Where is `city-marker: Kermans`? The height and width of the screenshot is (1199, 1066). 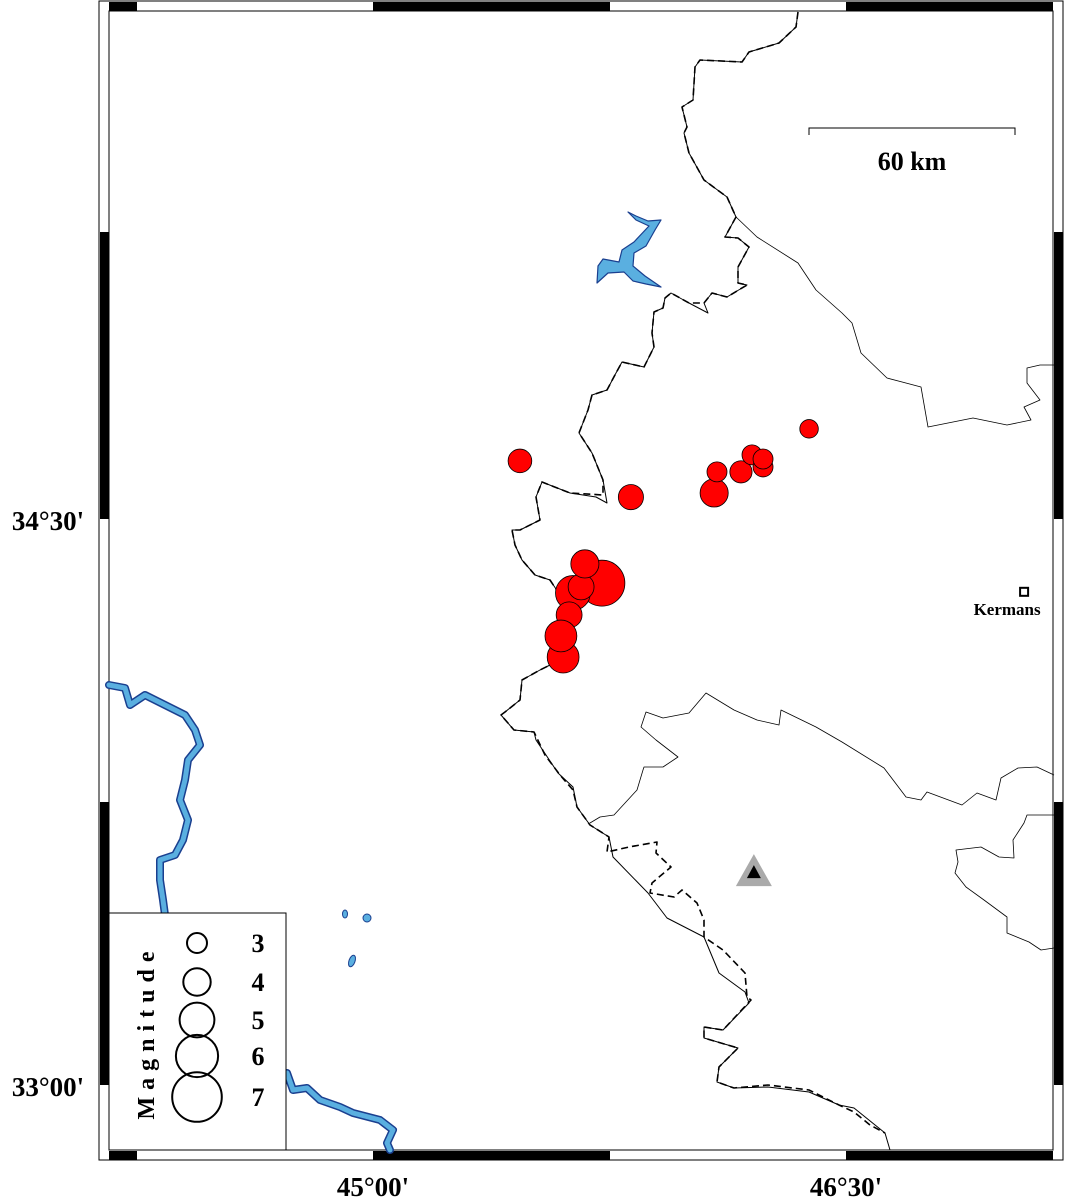
city-marker: Kermans is located at coordinates (1007, 602).